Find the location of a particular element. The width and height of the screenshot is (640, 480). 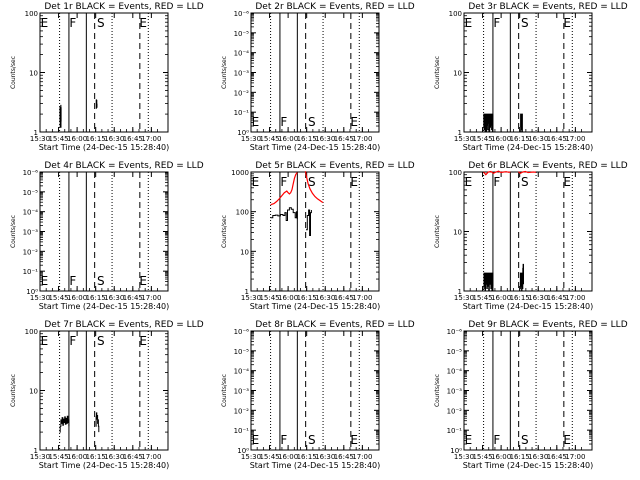

y-tick-label: 1 is located at coordinates (460, 133).